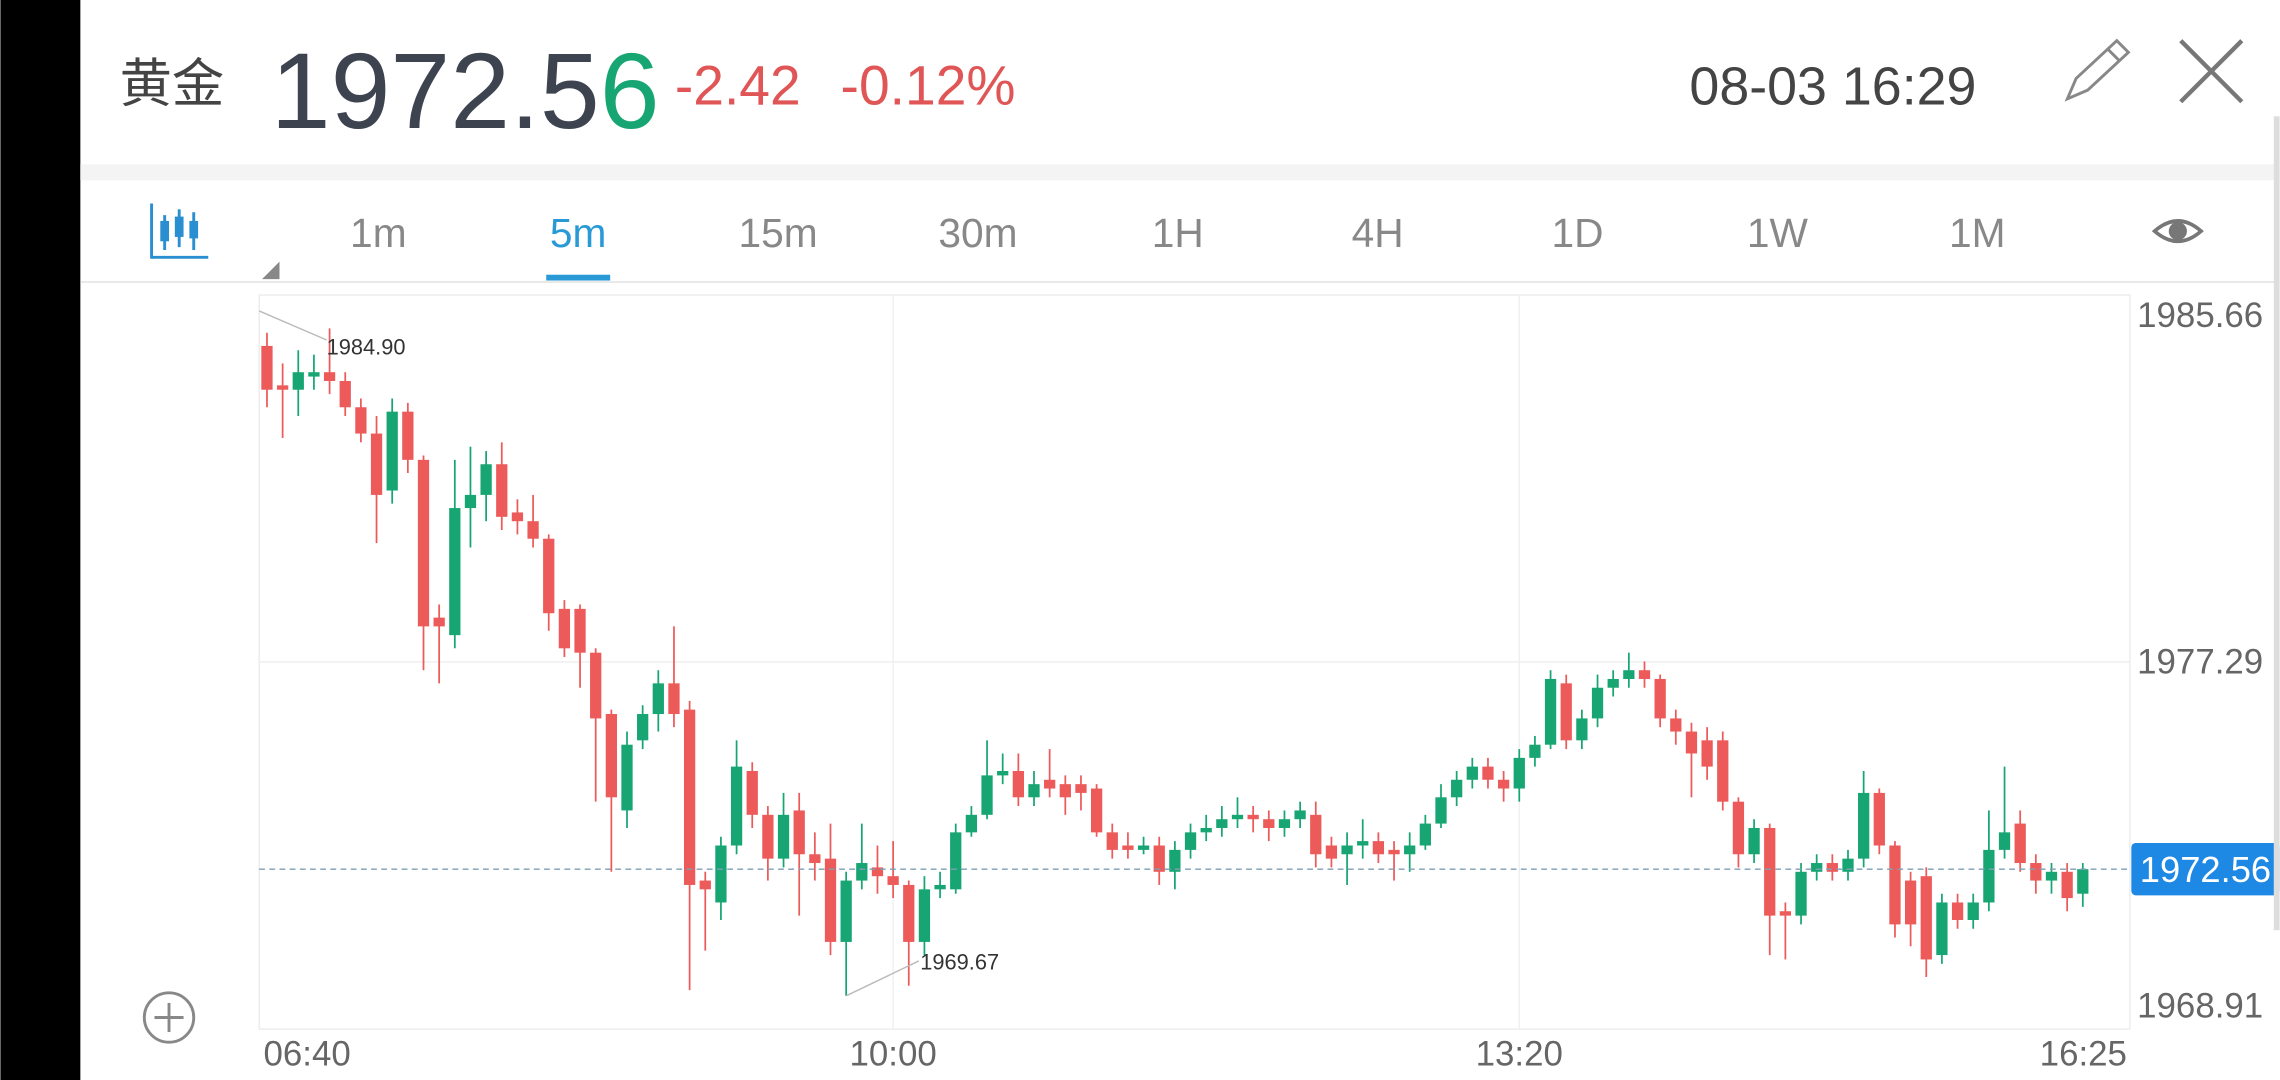  I want to click on scrollbar, so click(2276, 523).